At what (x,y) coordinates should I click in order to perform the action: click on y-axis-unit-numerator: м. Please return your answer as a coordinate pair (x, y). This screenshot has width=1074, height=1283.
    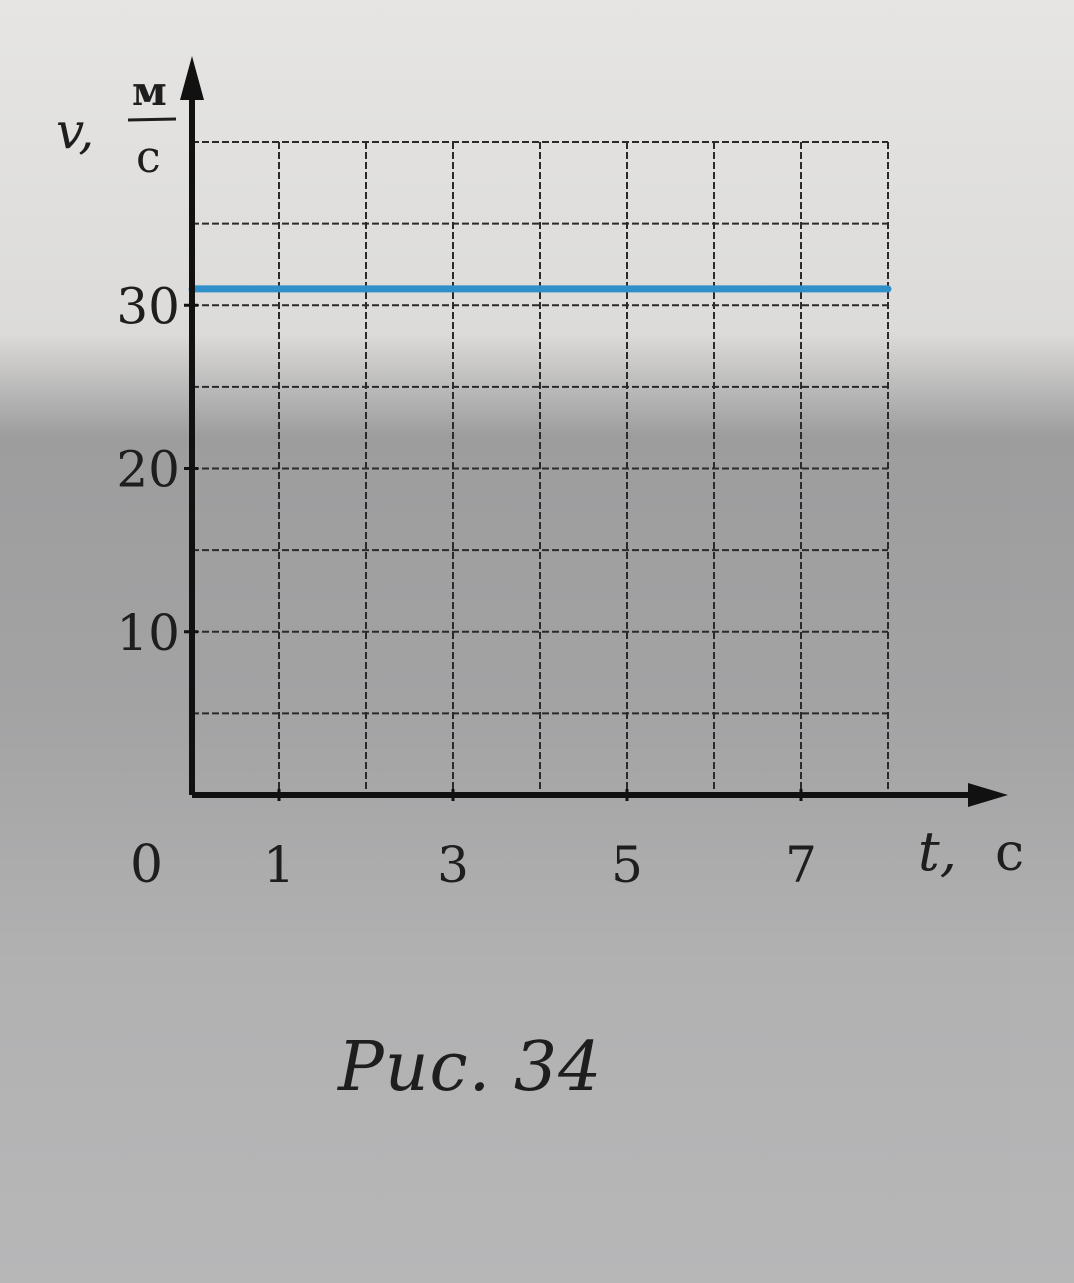
    Looking at the image, I should click on (149, 91).